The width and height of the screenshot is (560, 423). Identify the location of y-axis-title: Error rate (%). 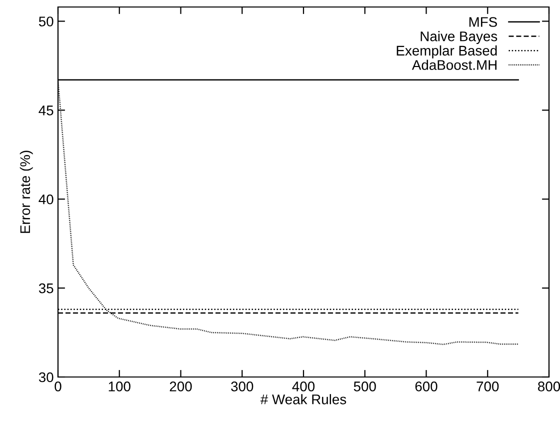
(26, 191).